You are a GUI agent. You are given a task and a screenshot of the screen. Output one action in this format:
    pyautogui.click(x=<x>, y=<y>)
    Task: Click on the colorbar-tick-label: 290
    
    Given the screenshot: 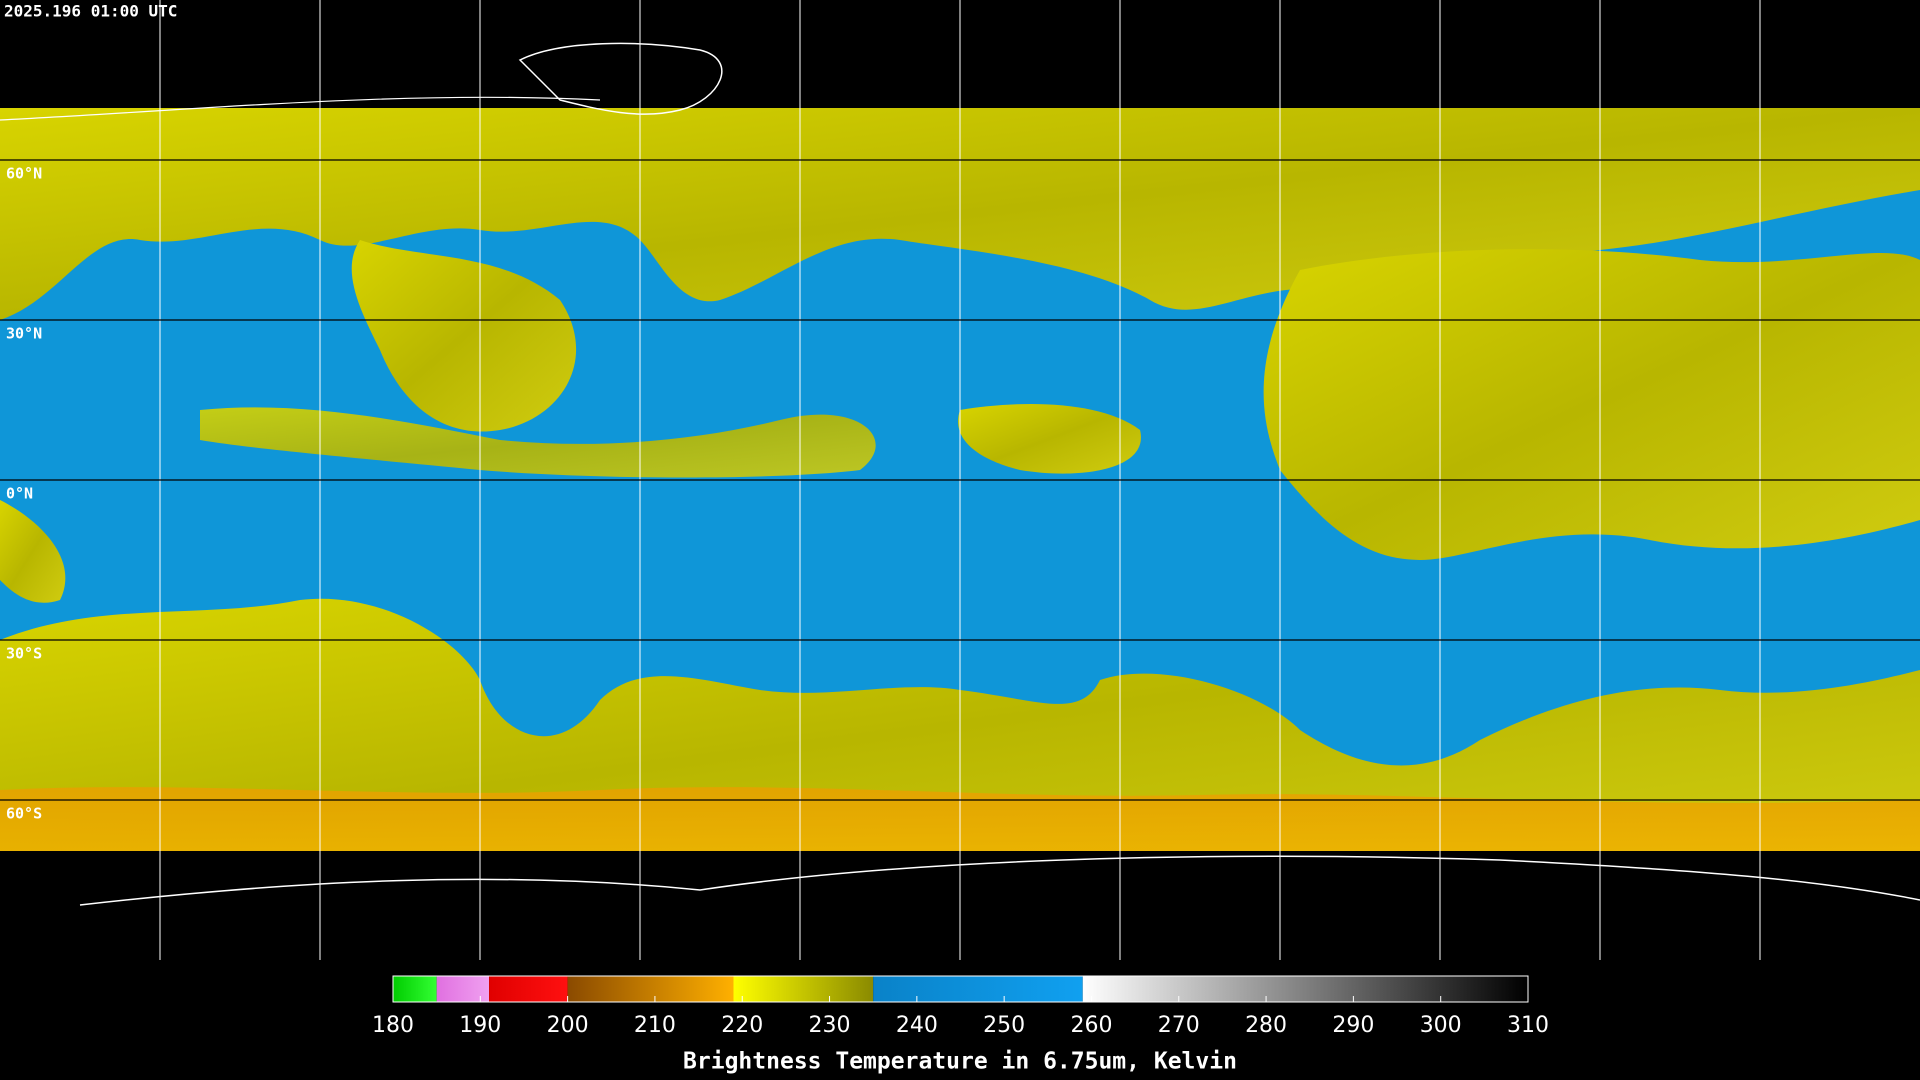 What is the action you would take?
    pyautogui.click(x=1353, y=1025)
    